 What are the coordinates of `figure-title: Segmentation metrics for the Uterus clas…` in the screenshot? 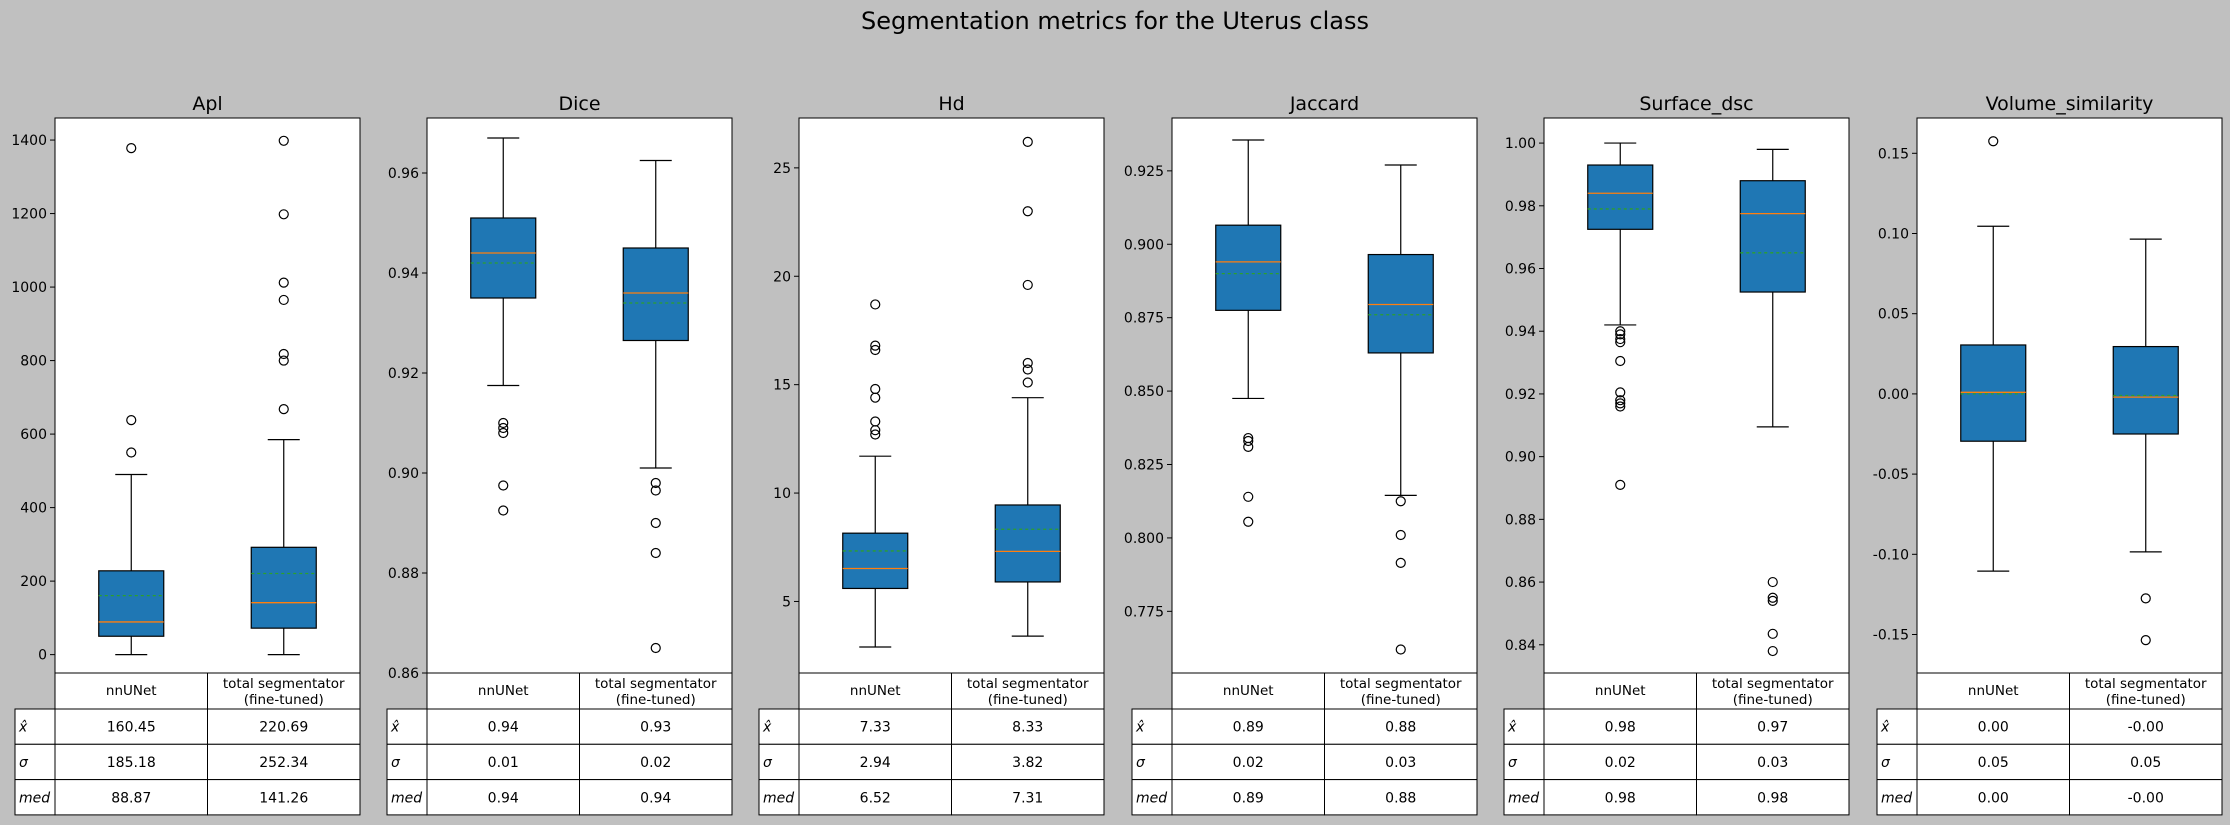 It's located at (1115, 21).